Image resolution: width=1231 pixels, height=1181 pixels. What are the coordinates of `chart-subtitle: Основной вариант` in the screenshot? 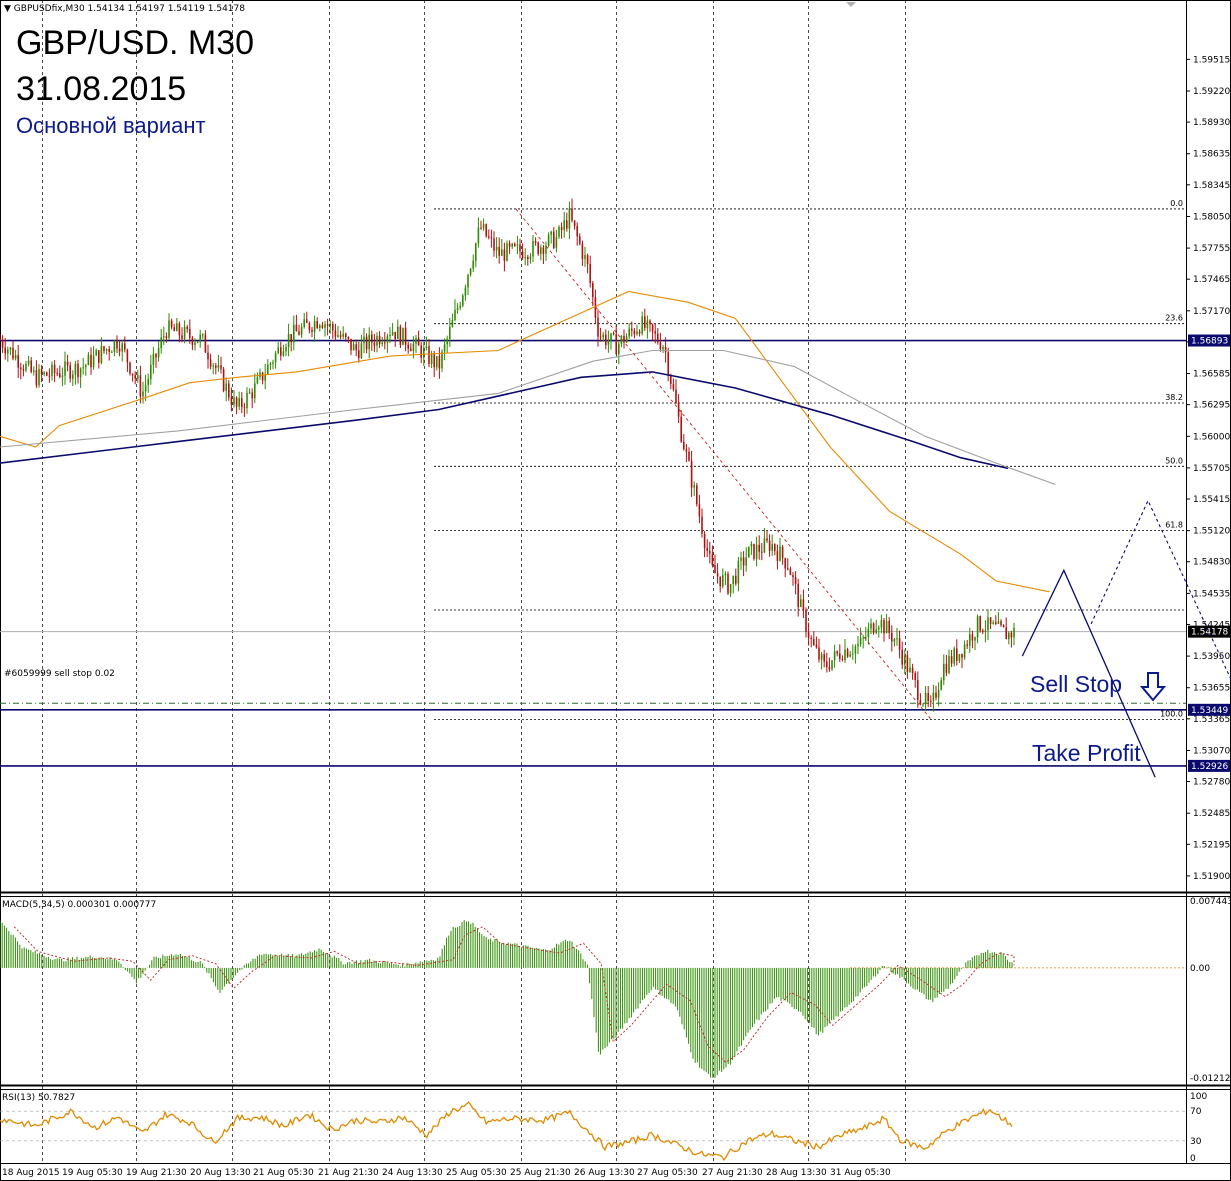 It's located at (111, 125).